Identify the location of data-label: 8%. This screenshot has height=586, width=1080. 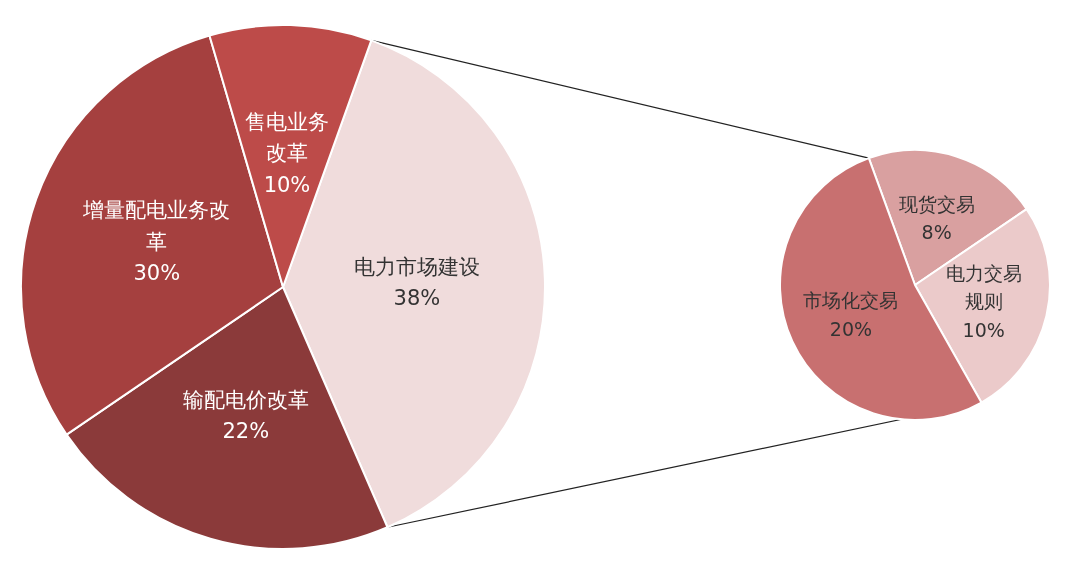
(936, 232).